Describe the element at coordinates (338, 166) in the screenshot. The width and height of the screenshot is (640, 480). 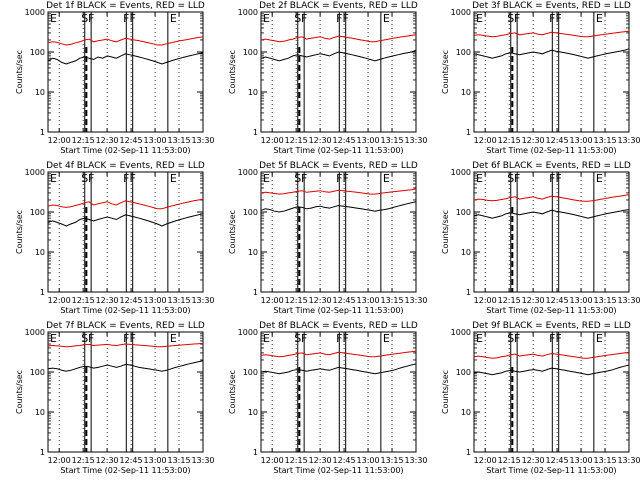
I see `panel-title: Det 5f BLACK = Events, RED = LLD` at that location.